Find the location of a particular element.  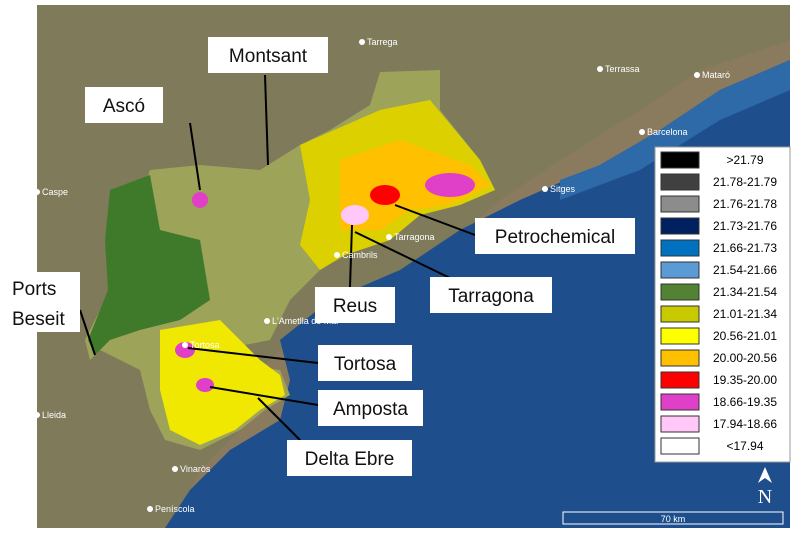

annotation: Tortosa is located at coordinates (365, 364).